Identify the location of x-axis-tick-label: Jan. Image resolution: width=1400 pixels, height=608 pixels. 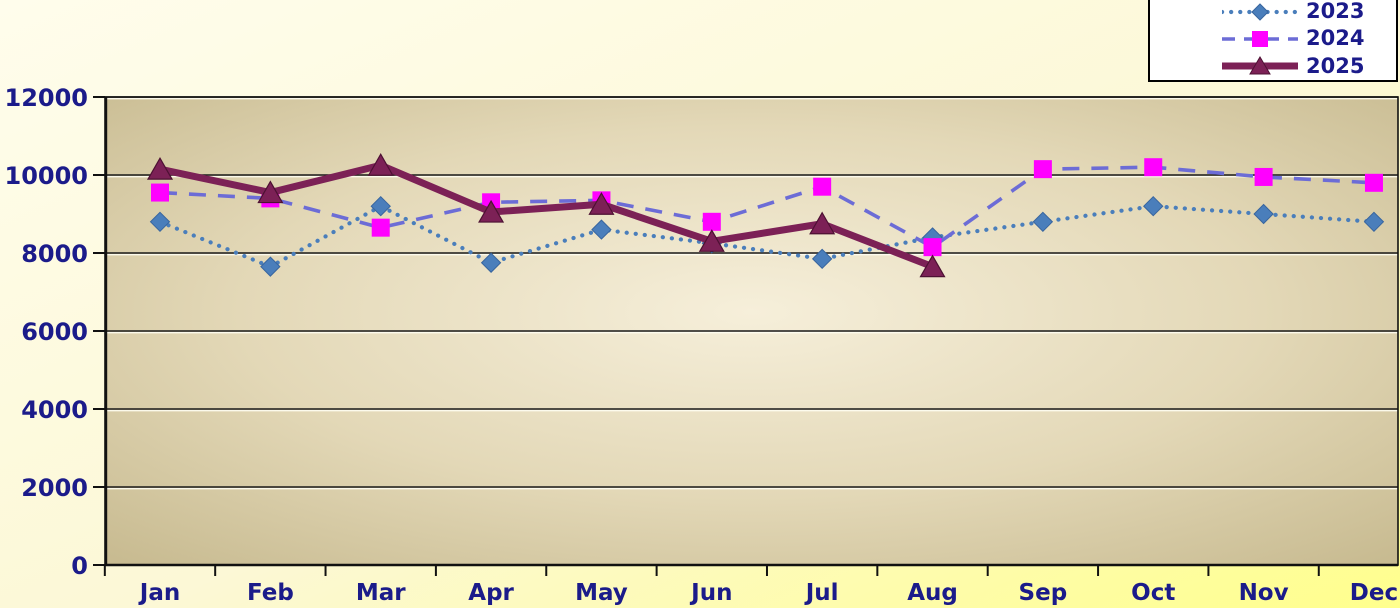
(159, 593).